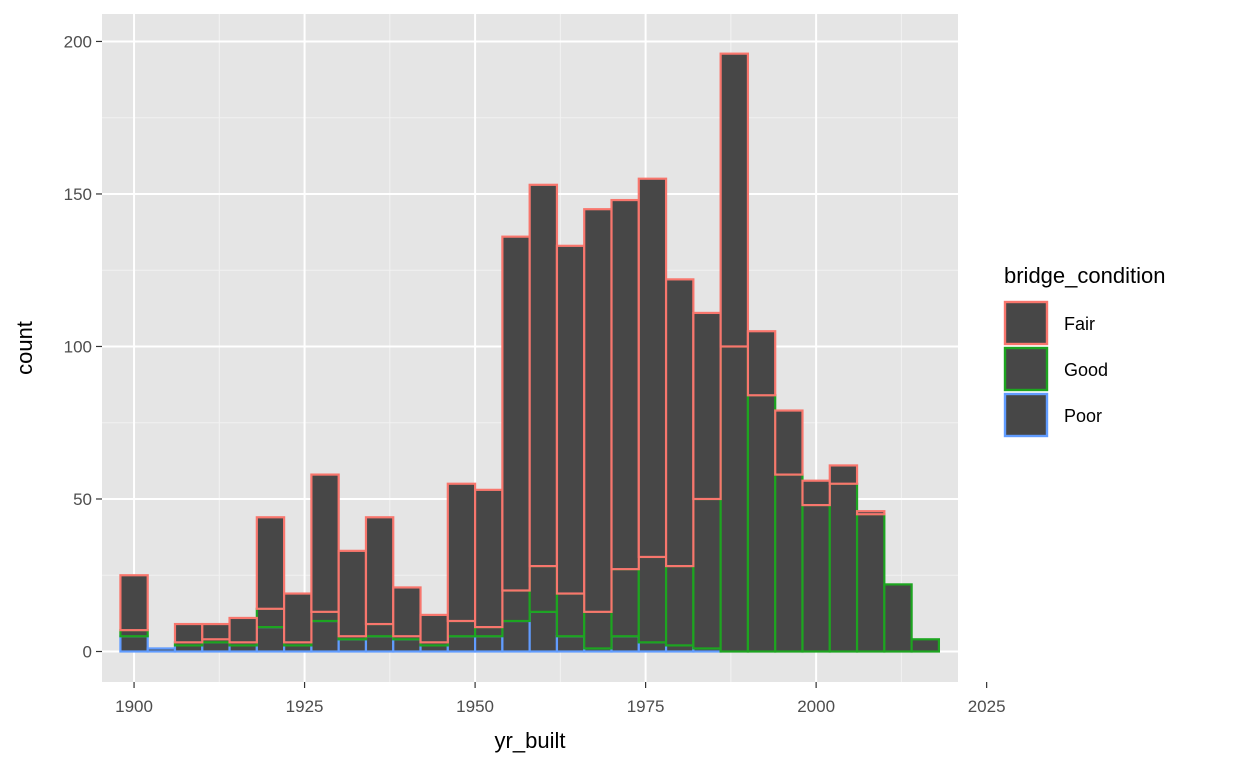 Image resolution: width=1248 pixels, height=768 pixels. I want to click on legend-label-poor: Poor, so click(1083, 416).